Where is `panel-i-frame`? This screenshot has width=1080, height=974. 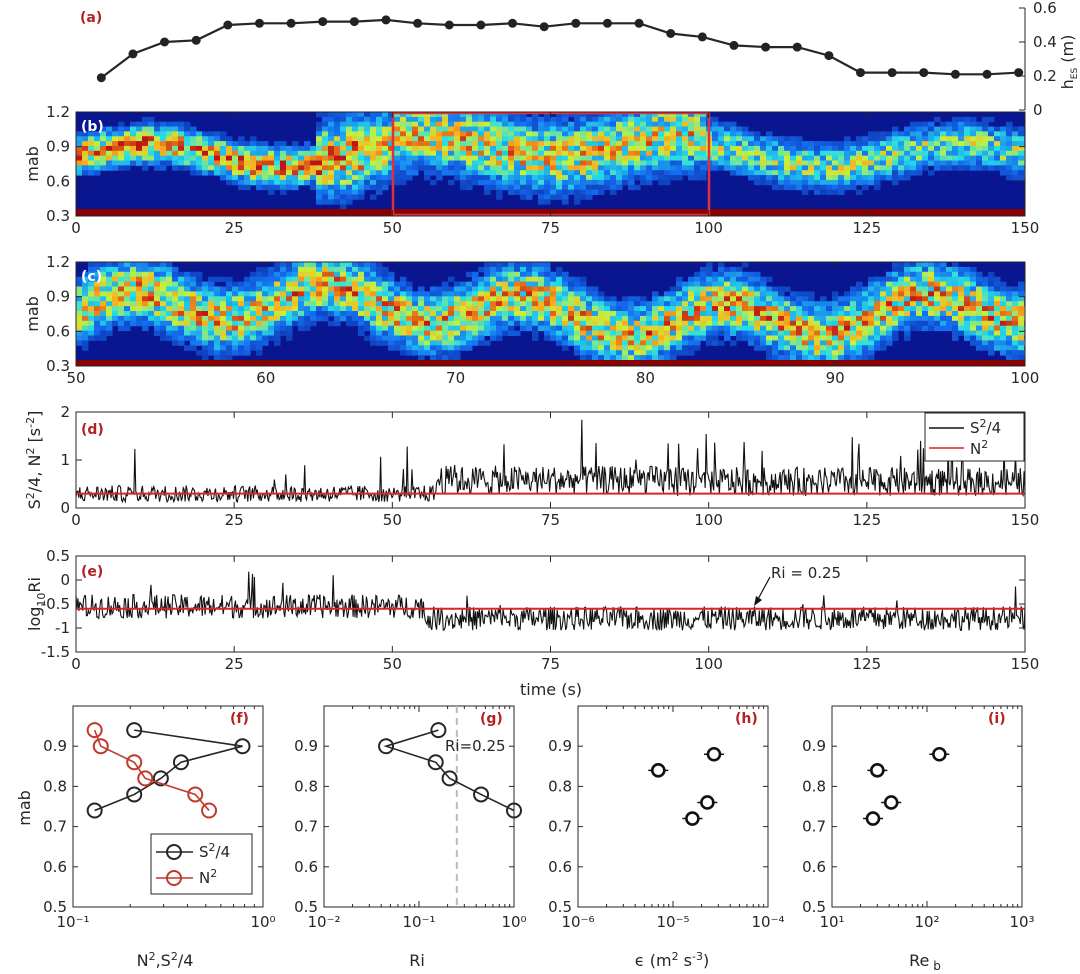 panel-i-frame is located at coordinates (927, 806).